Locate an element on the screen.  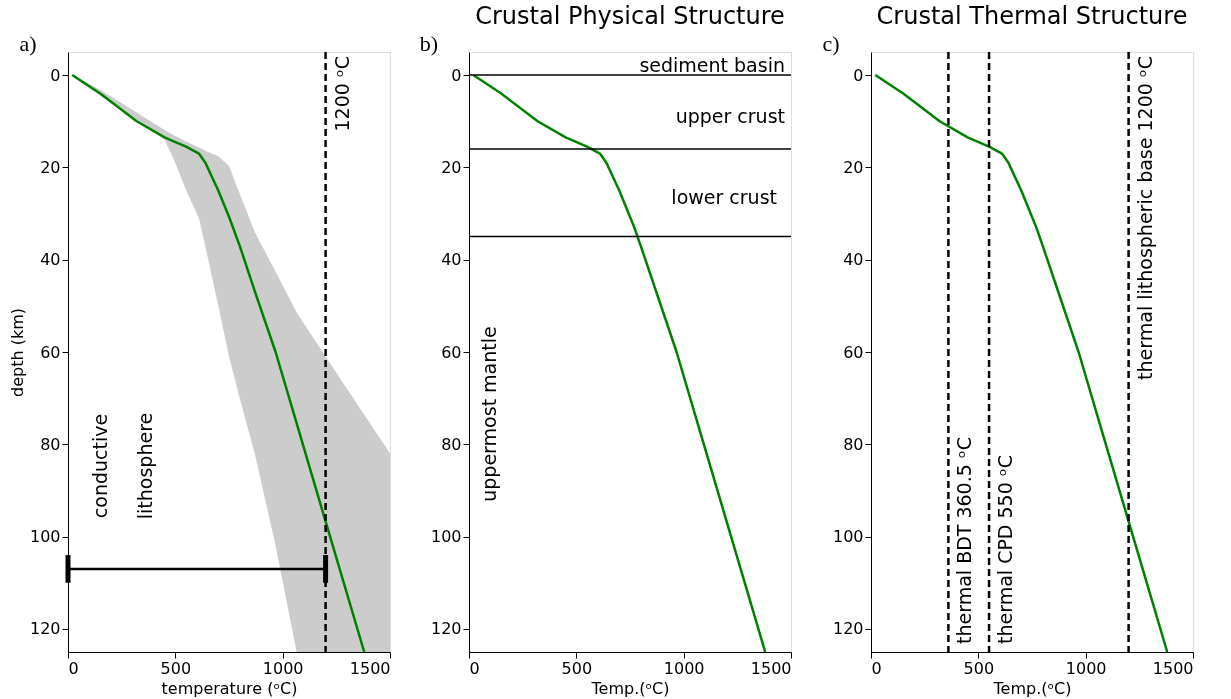
text: a) is located at coordinates (28, 43).